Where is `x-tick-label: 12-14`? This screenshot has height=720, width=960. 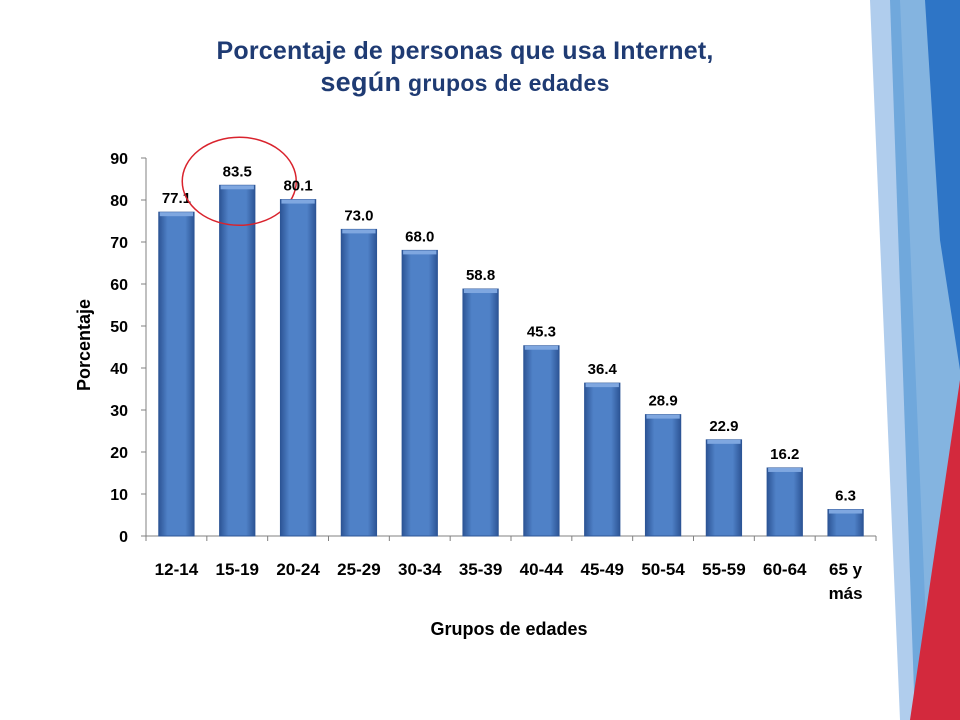
x-tick-label: 12-14 is located at coordinates (177, 569).